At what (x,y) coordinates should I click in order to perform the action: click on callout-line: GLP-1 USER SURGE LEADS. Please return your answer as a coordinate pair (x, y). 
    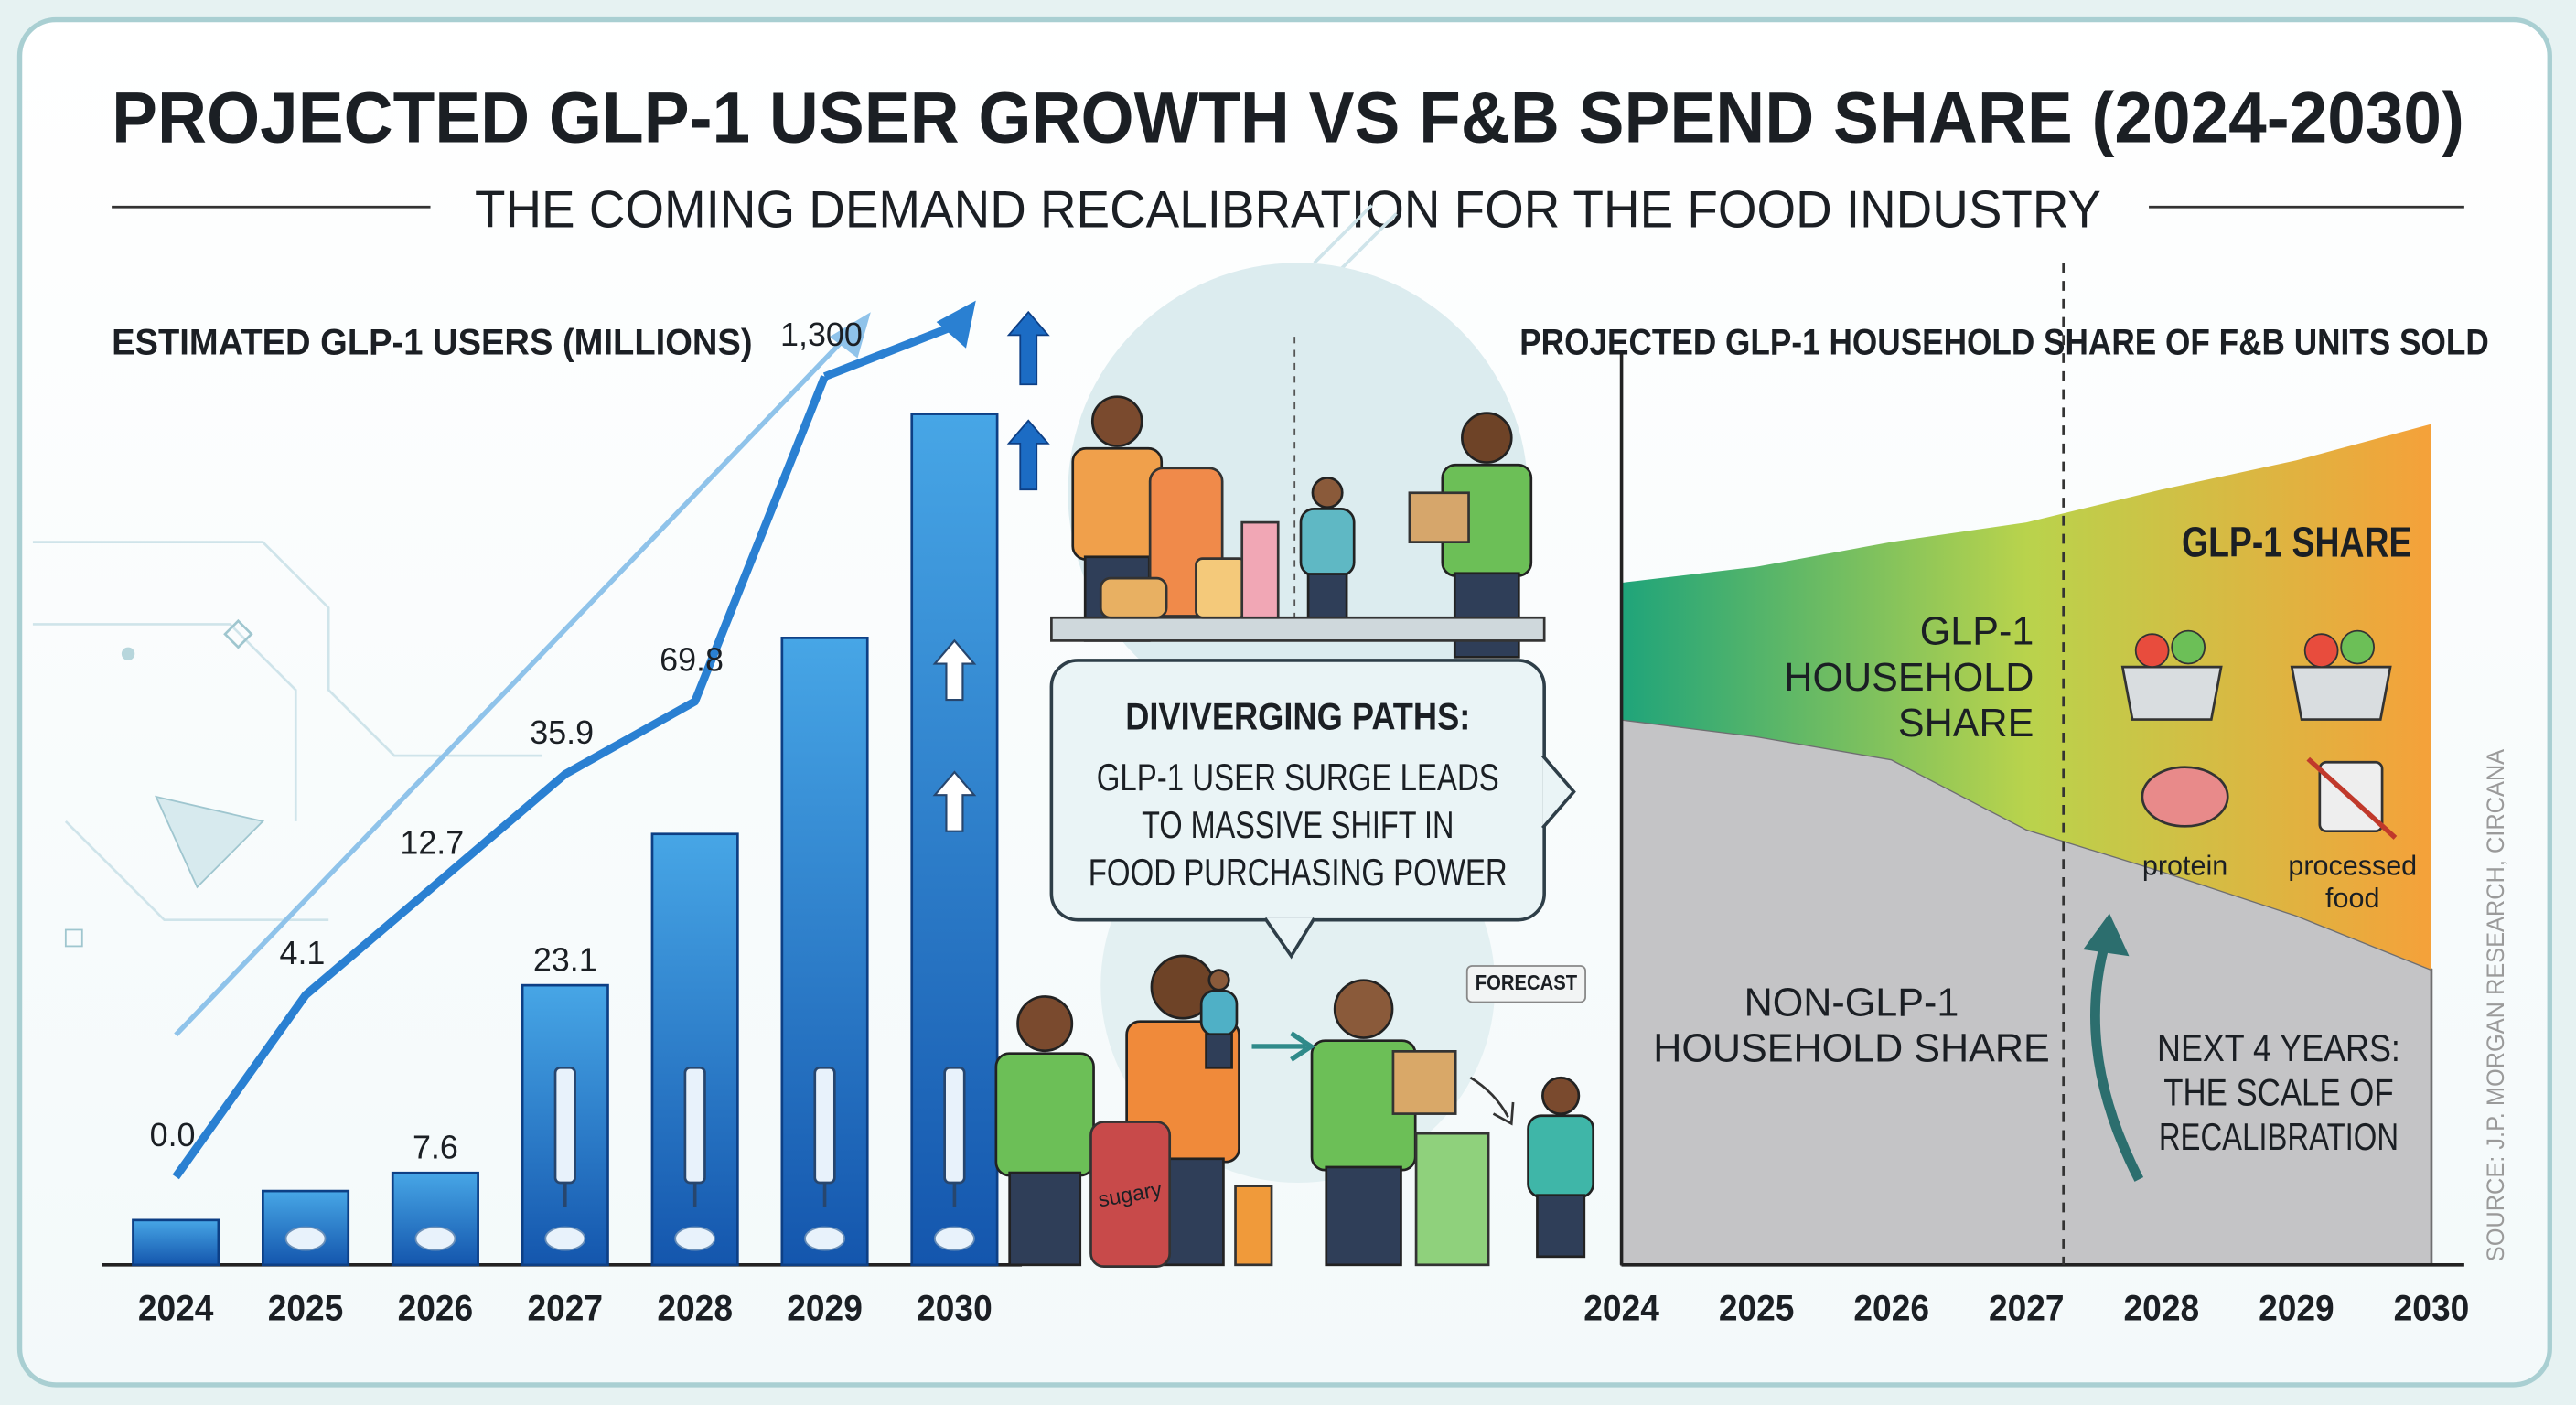
    Looking at the image, I should click on (1298, 777).